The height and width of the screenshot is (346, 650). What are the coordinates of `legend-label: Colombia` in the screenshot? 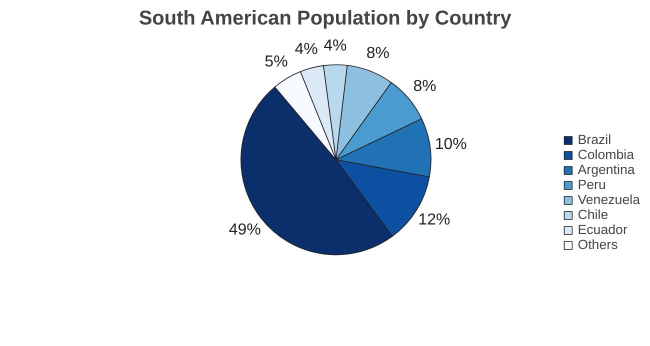 It's located at (606, 154).